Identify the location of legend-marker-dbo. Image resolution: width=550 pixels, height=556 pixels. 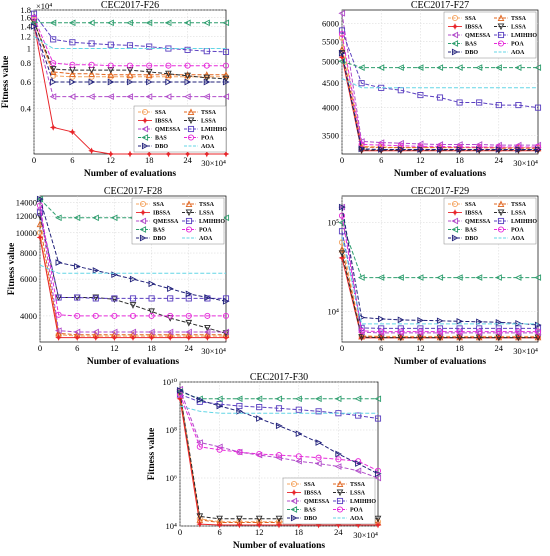
(294, 518).